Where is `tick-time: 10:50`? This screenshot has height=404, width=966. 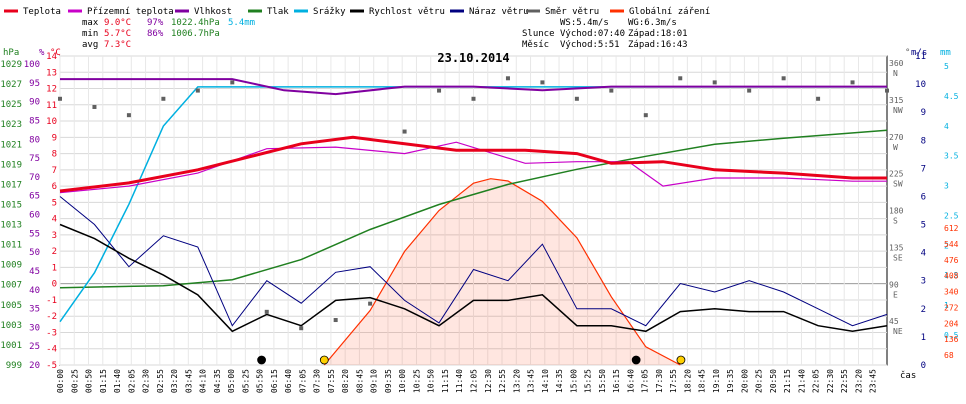 tick-time: 10:50 is located at coordinates (431, 381).